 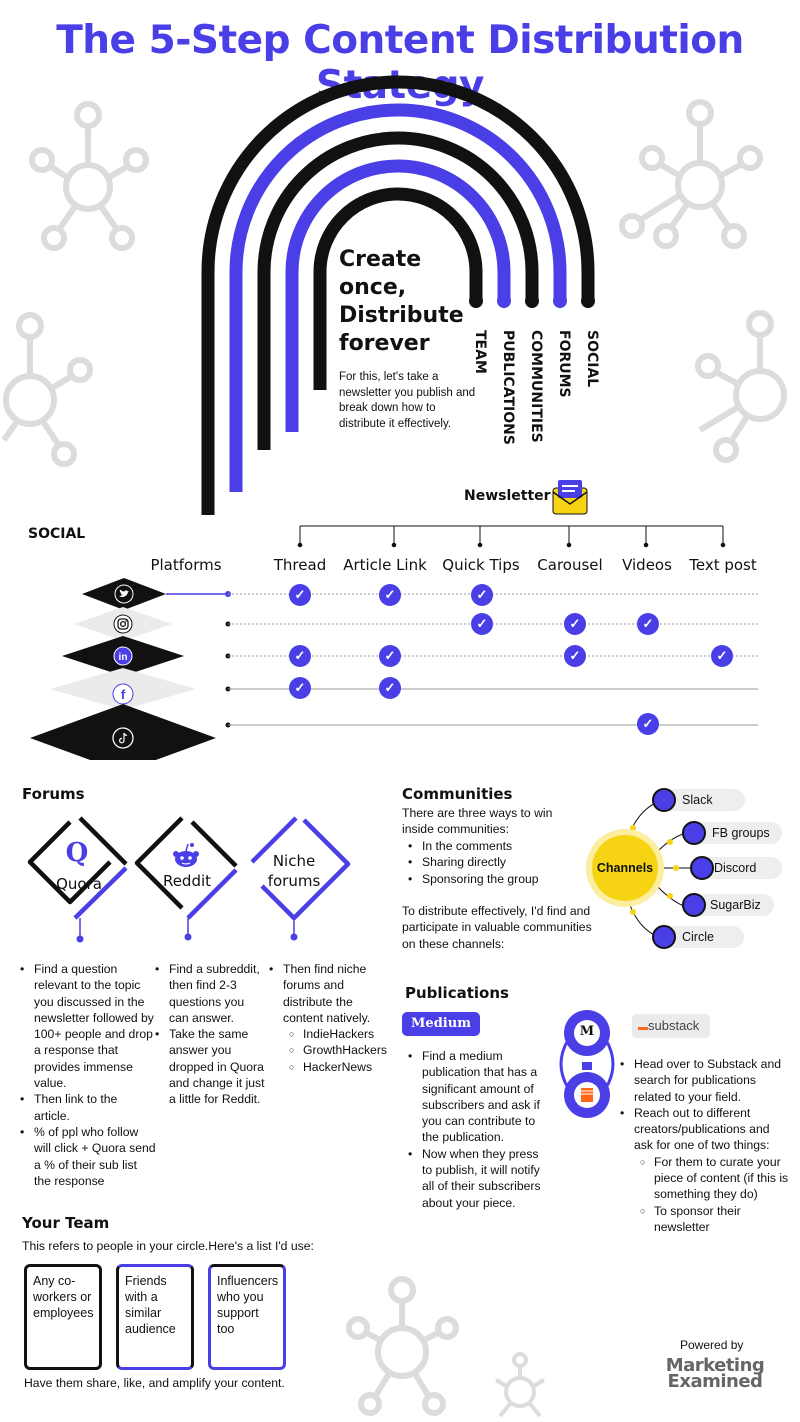 I want to click on medium-badge-label: Medium, so click(x=441, y=1023).